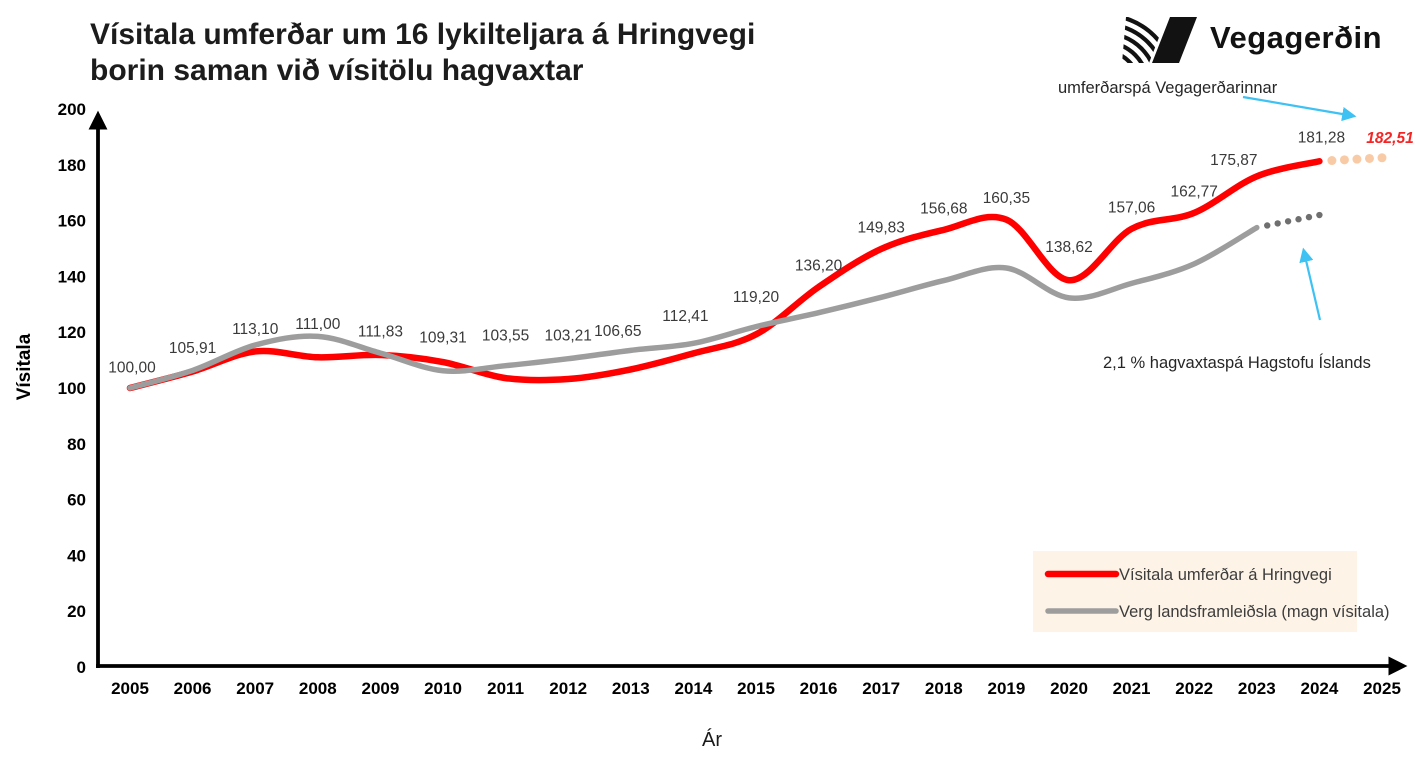 The height and width of the screenshot is (771, 1420). I want to click on x-tick-label: 2020, so click(1069, 688).